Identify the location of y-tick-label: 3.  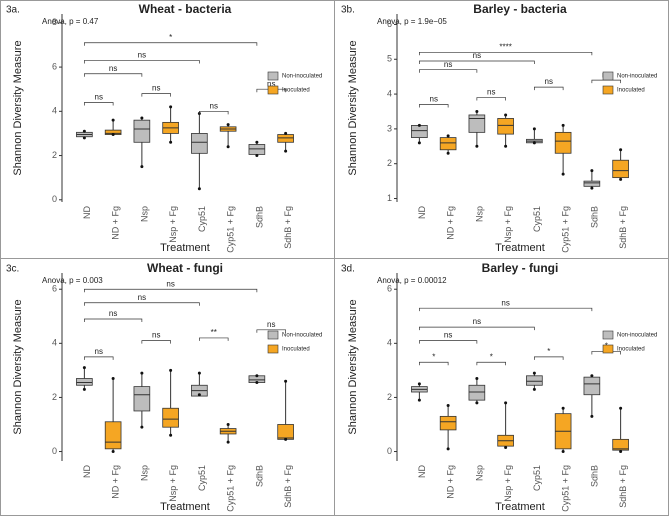
(389, 128).